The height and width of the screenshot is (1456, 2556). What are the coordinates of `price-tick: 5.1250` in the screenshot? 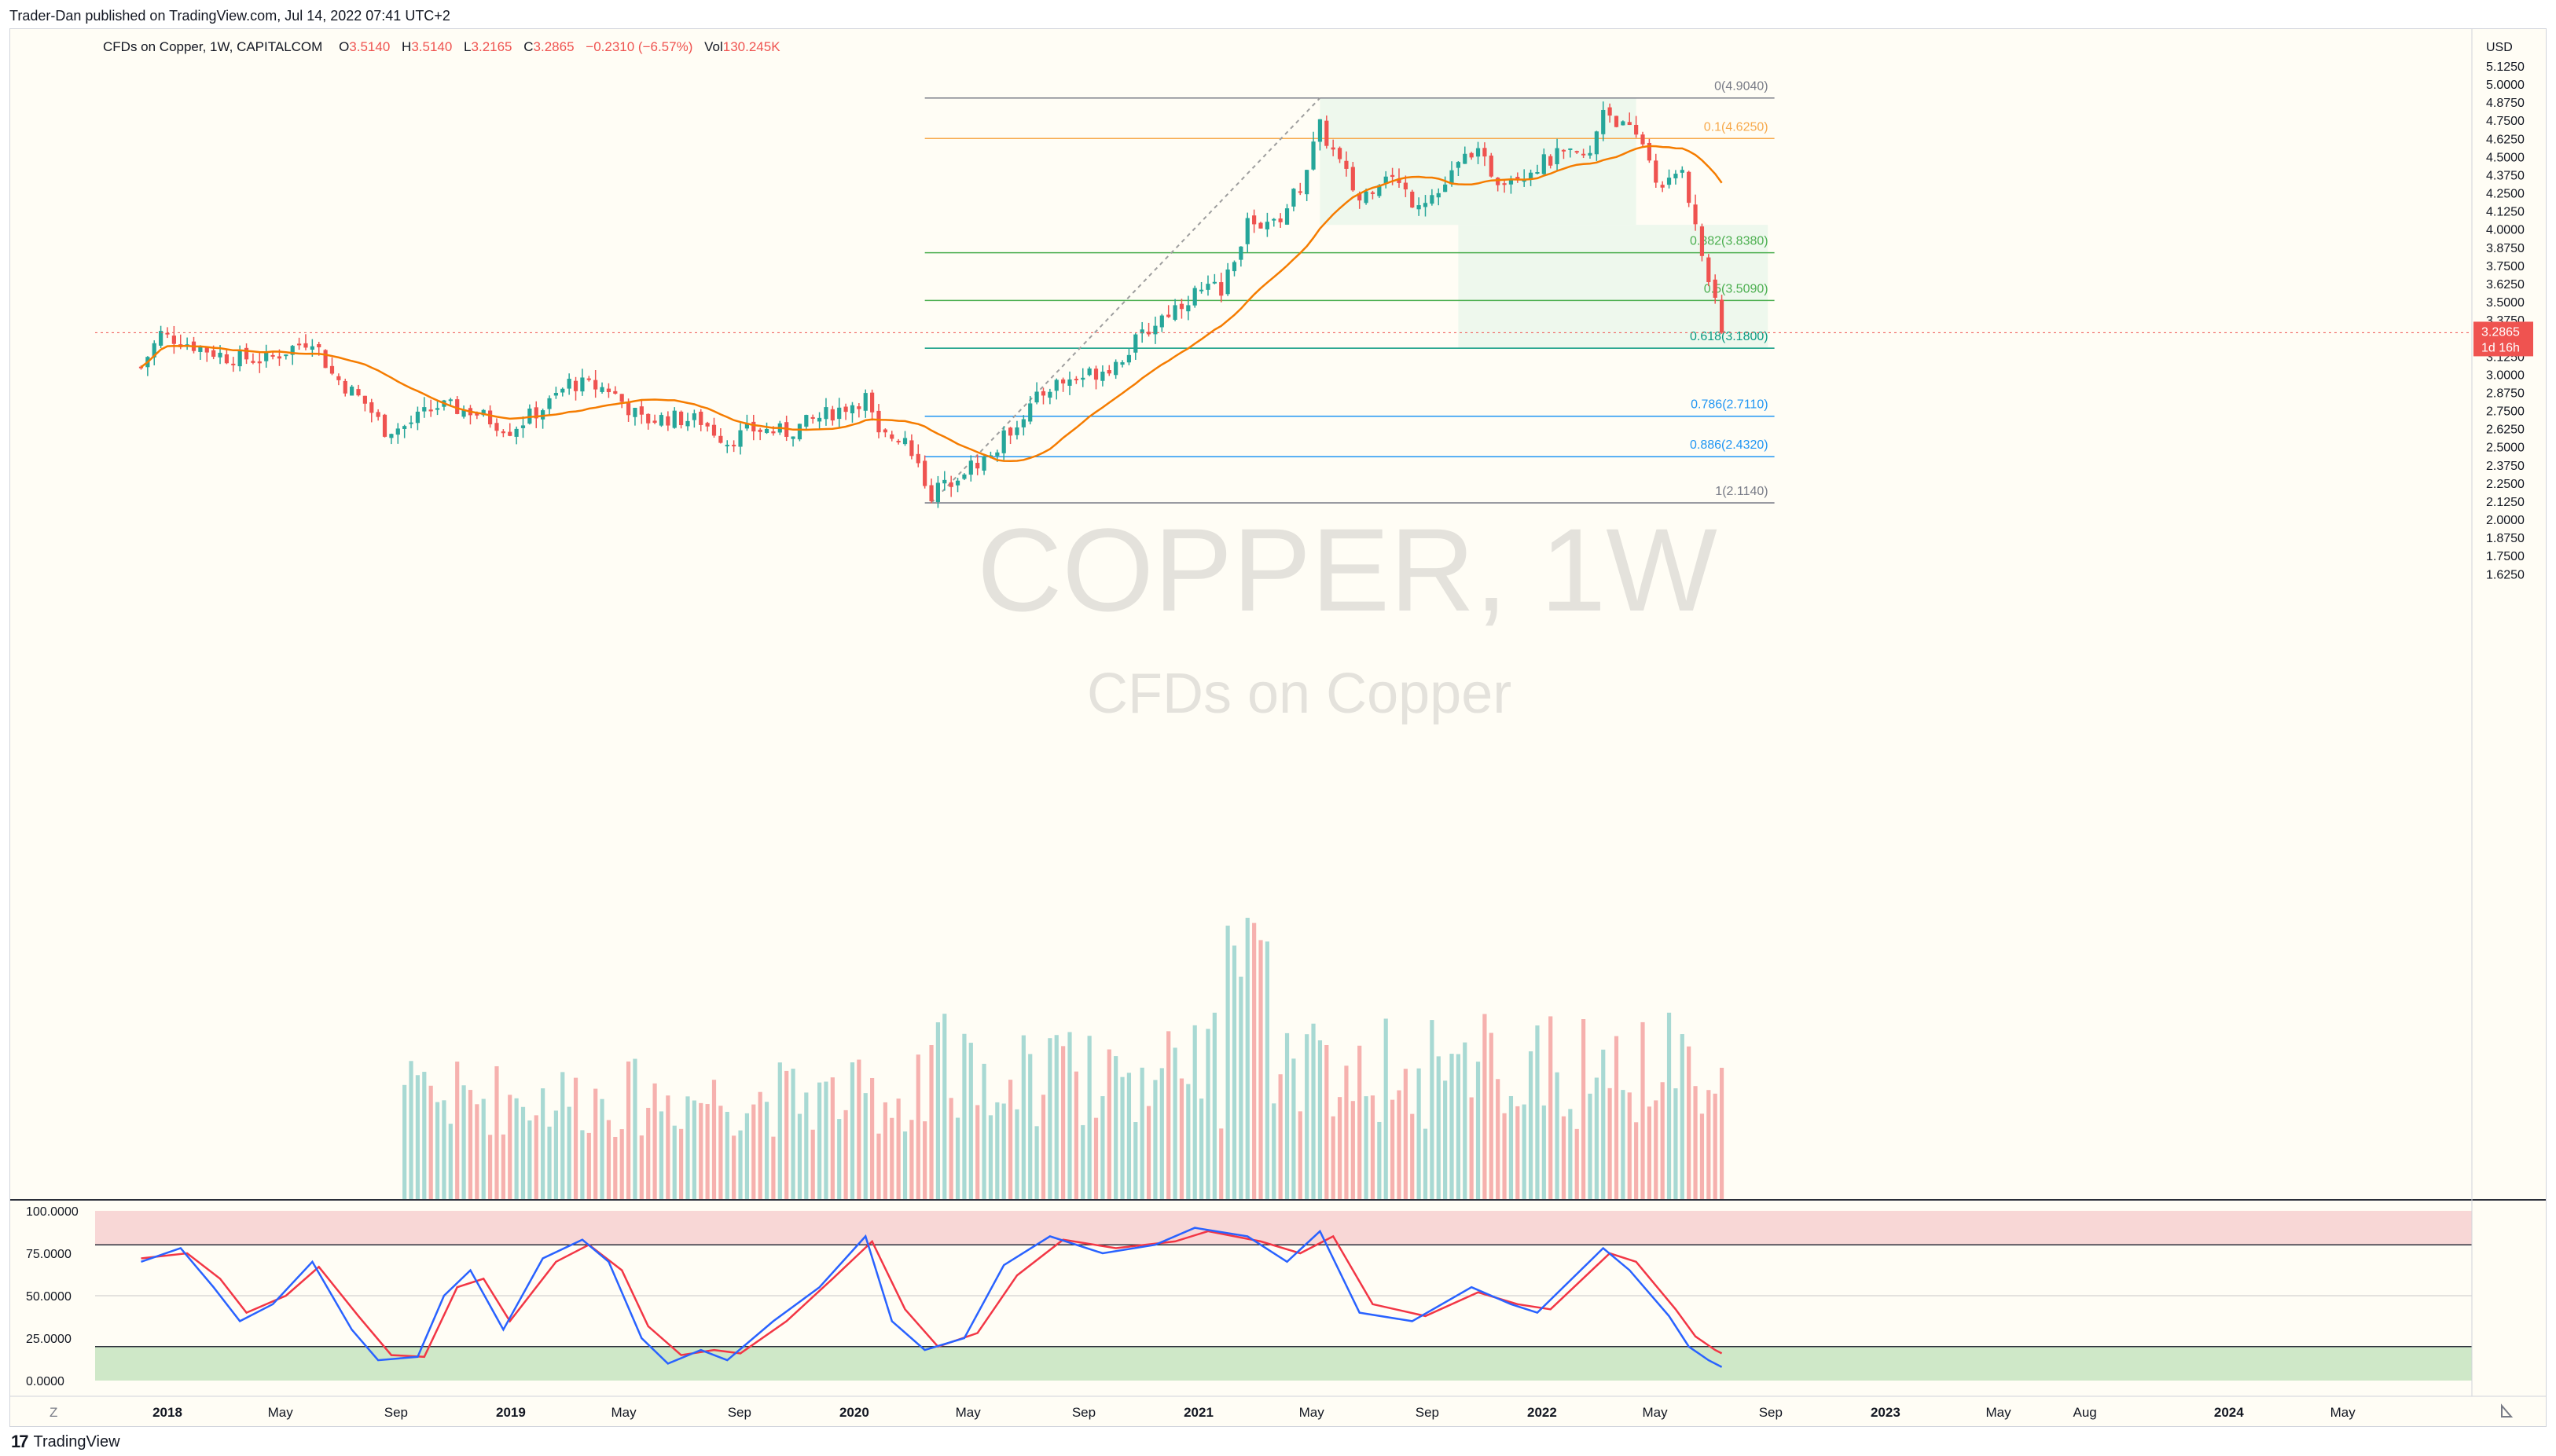 It's located at (2505, 67).